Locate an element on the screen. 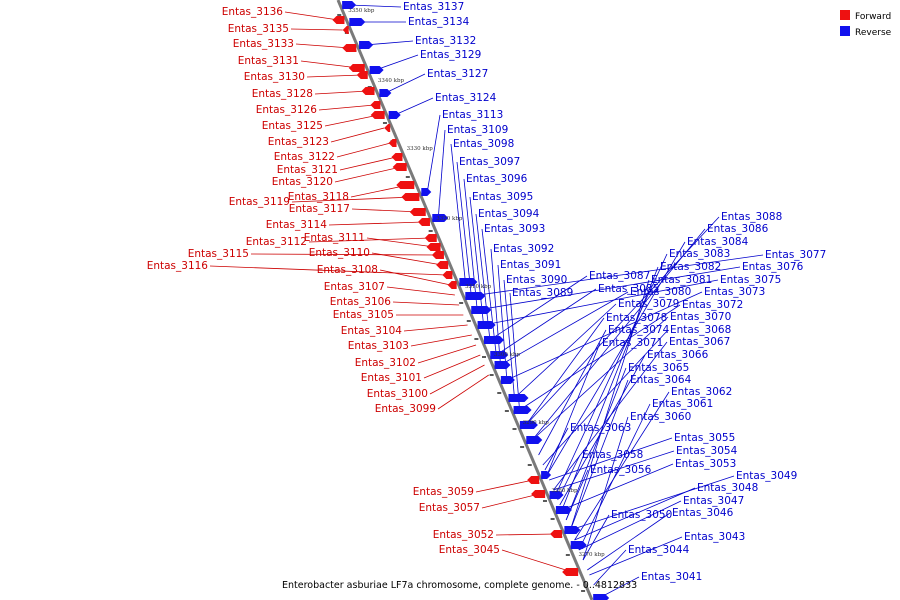  reverse-gene-label: Entas_3094 is located at coordinates (509, 214).